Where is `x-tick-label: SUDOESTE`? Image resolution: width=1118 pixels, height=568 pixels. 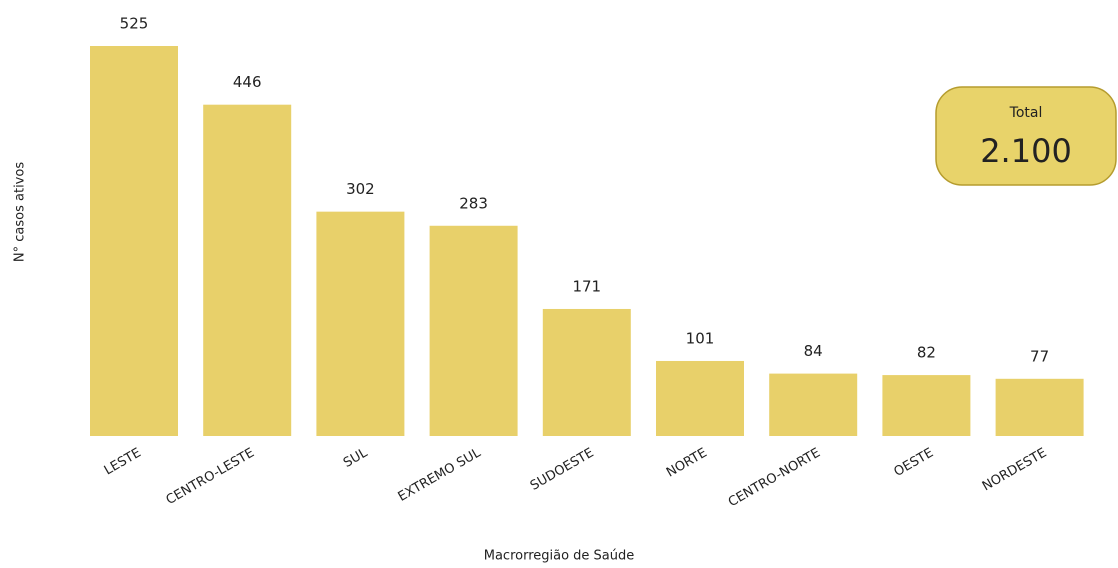 x-tick-label: SUDOESTE is located at coordinates (562, 470).